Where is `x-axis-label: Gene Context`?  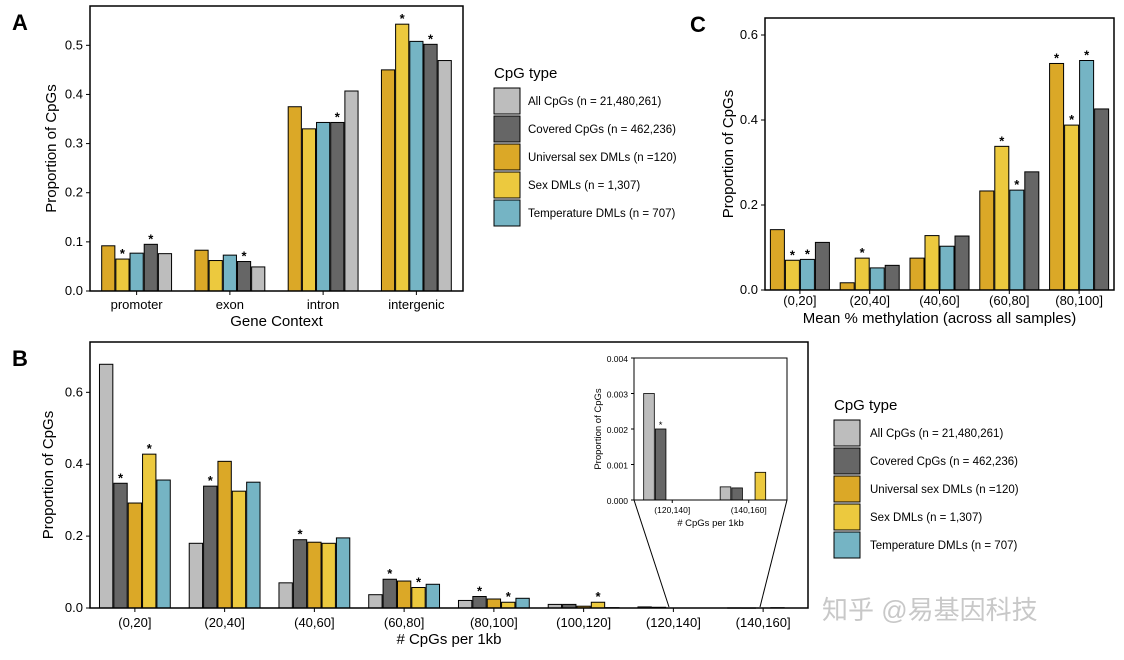
x-axis-label: Gene Context is located at coordinates (276, 321).